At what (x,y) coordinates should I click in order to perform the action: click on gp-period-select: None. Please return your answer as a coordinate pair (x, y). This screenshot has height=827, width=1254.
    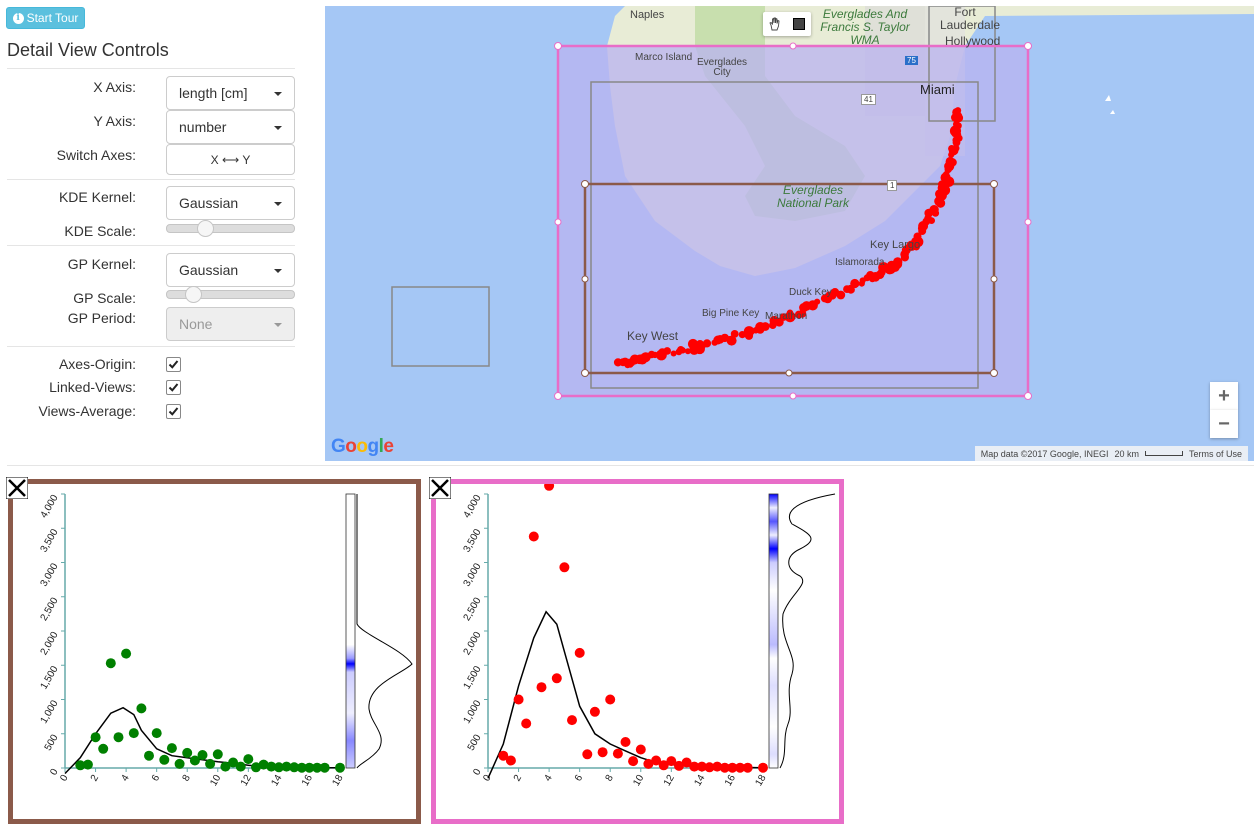
    Looking at the image, I should click on (230, 324).